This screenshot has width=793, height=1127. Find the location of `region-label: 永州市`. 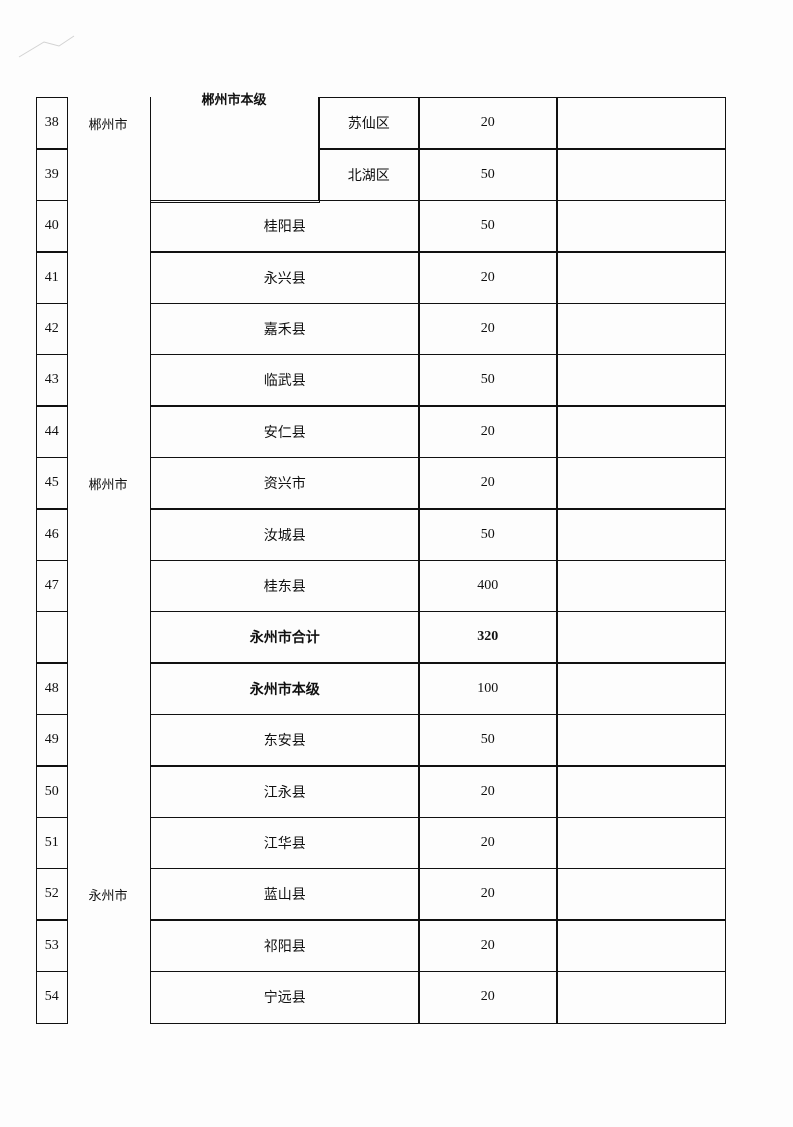

region-label: 永州市 is located at coordinates (108, 896).